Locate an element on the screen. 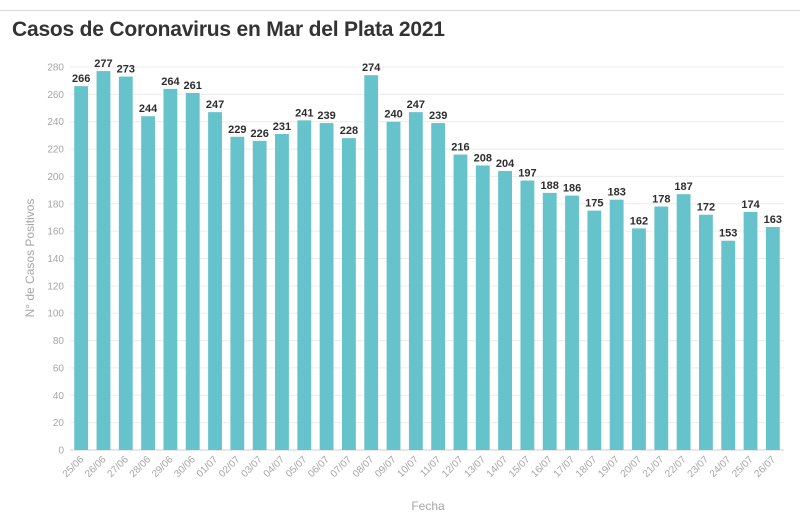 The width and height of the screenshot is (800, 523). x-tick-label: 14/07 is located at coordinates (498, 467).